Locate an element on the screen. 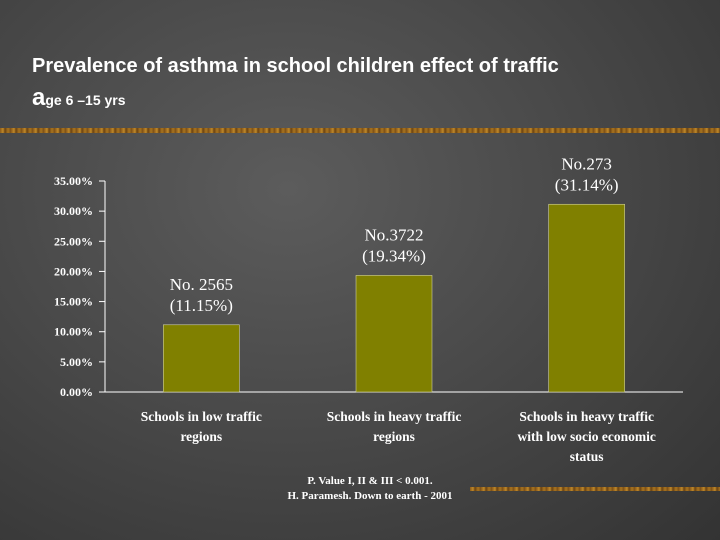 The image size is (720, 540). data-label: No.3722 (19.34%) is located at coordinates (394, 245).